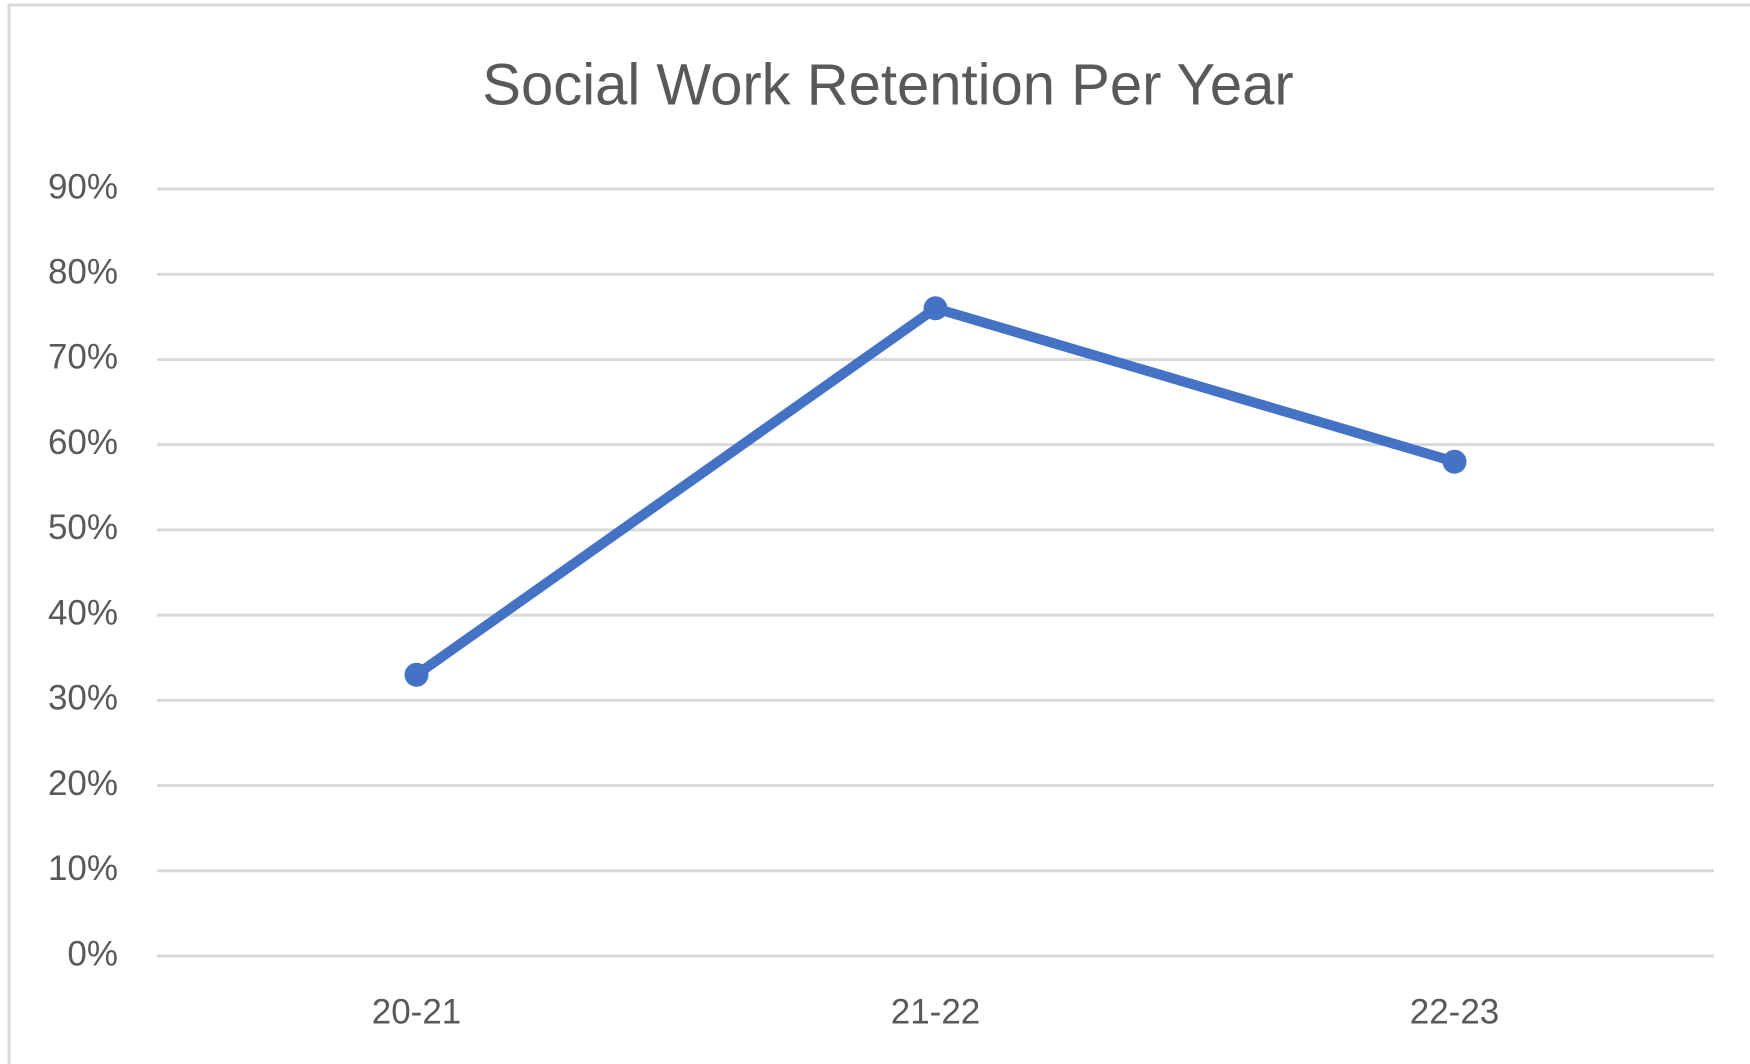 This screenshot has width=1750, height=1064. I want to click on x-tick-label: 20-21, so click(417, 1011).